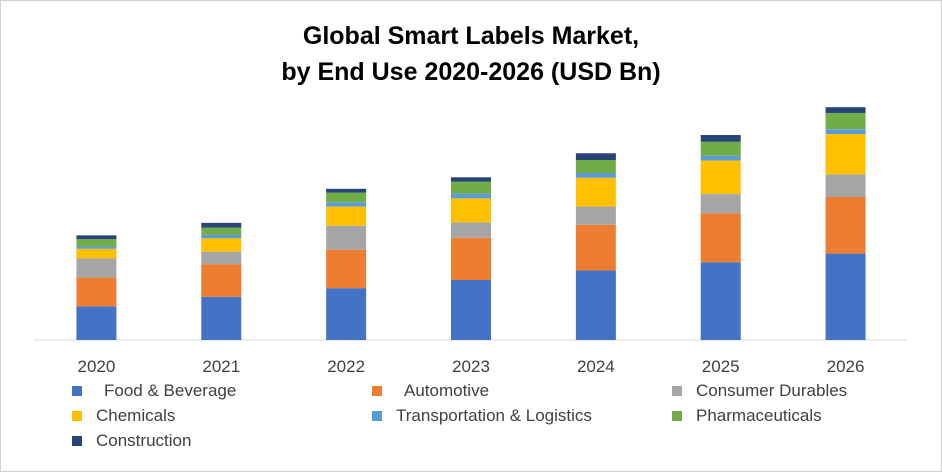 The width and height of the screenshot is (942, 472). I want to click on bar-2026-construction, so click(845, 110).